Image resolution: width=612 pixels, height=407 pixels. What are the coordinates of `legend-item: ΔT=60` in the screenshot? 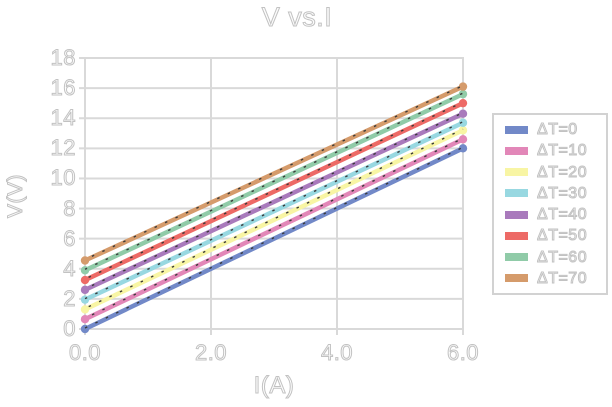 It's located at (555, 257).